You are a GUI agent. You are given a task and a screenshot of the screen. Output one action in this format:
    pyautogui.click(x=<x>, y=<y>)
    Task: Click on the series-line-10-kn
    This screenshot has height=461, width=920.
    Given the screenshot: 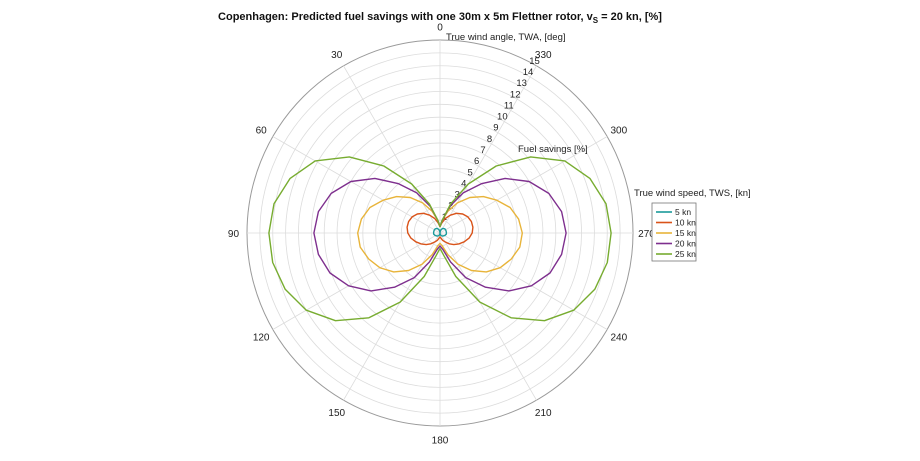 What is the action you would take?
    pyautogui.click(x=440, y=229)
    